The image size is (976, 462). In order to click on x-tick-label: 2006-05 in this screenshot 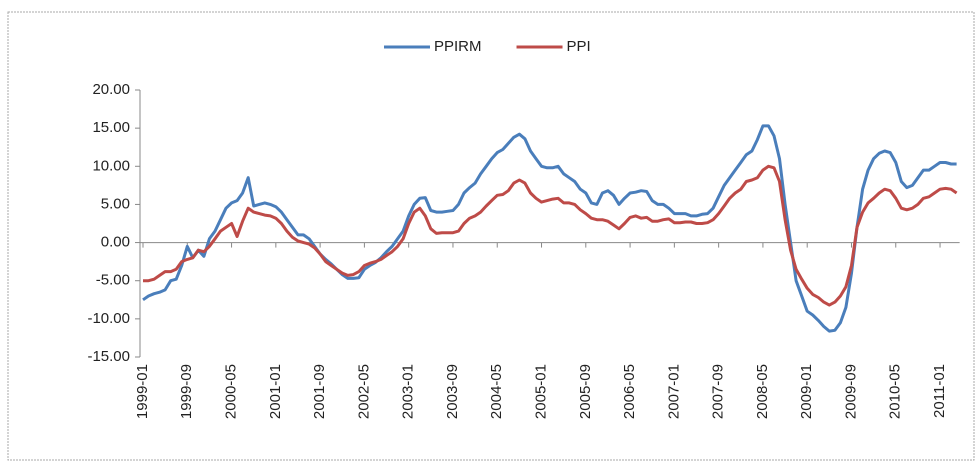, I will do `click(629, 391)`.